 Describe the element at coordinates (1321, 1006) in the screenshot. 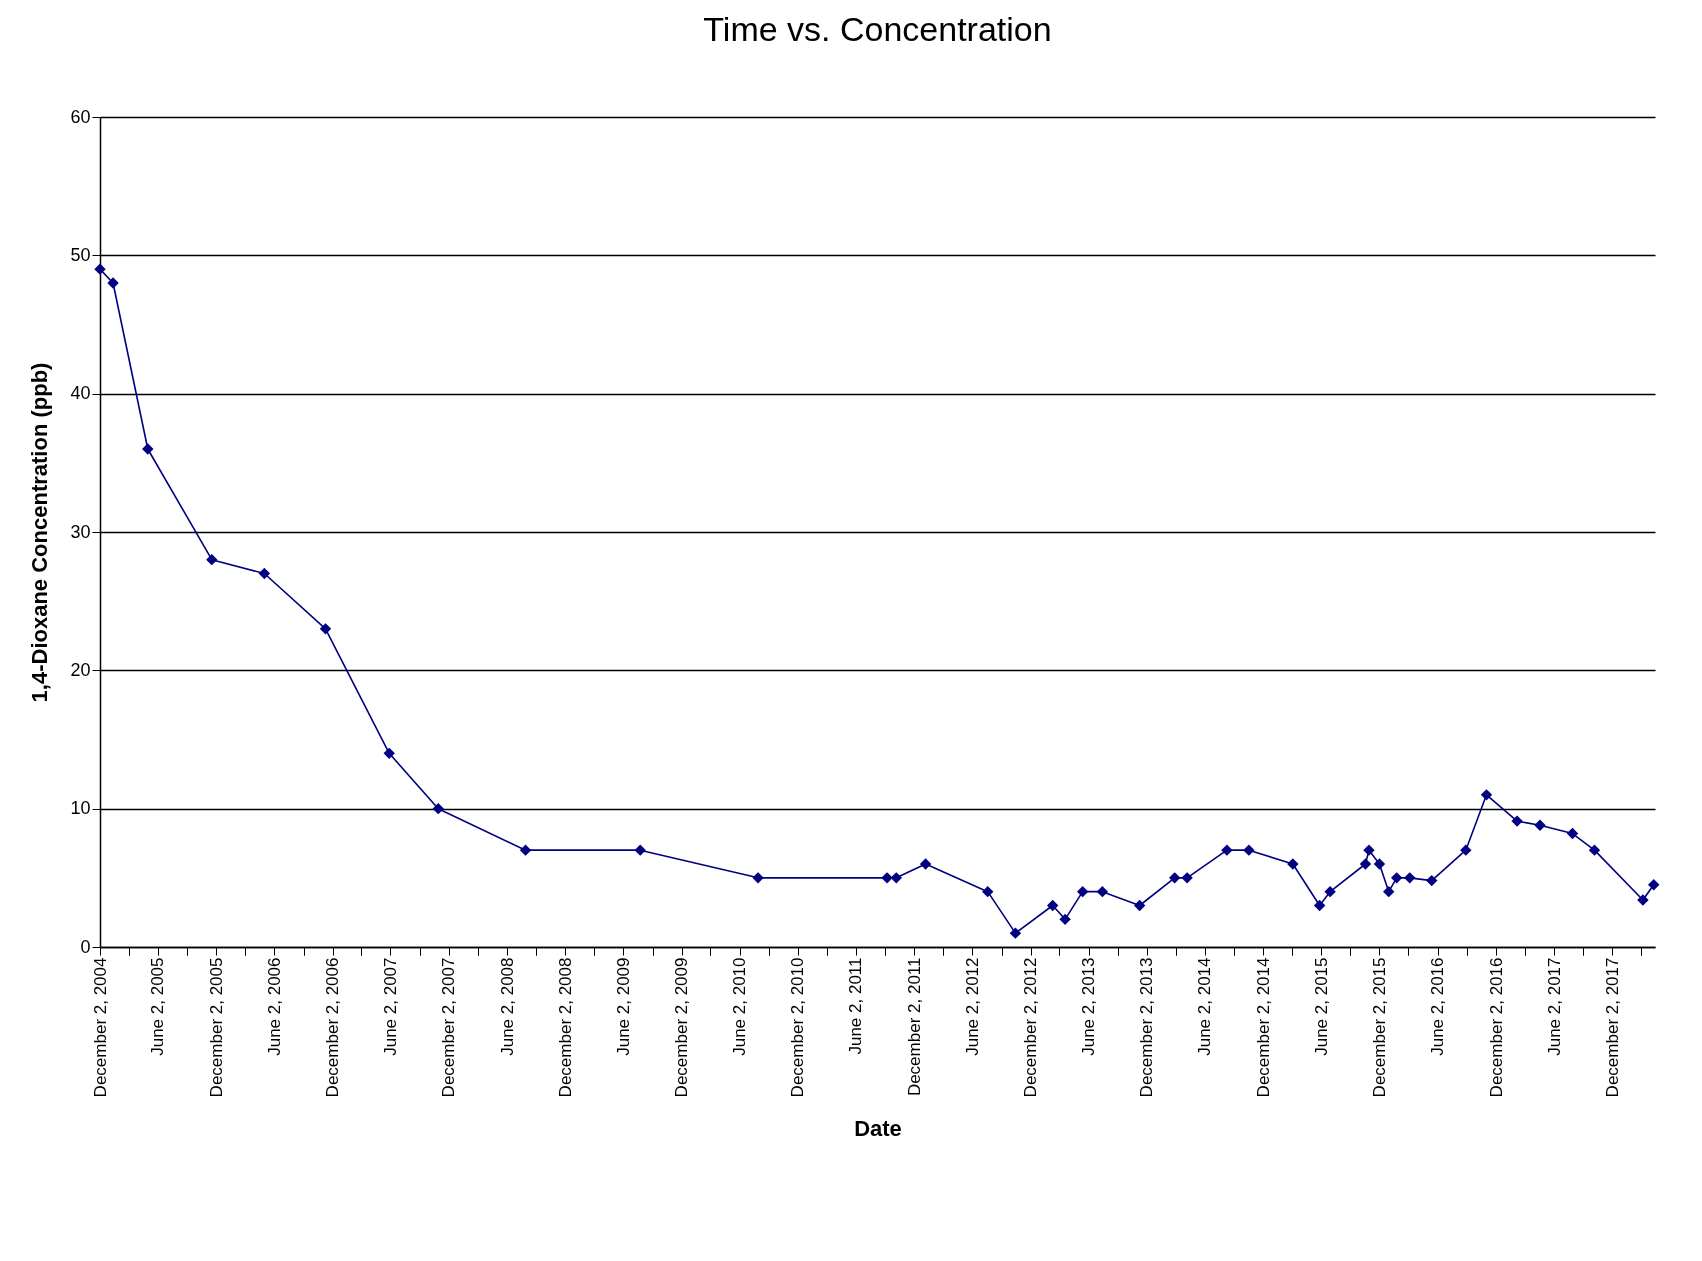

I see `x-tick-label: June 2, 2015` at that location.